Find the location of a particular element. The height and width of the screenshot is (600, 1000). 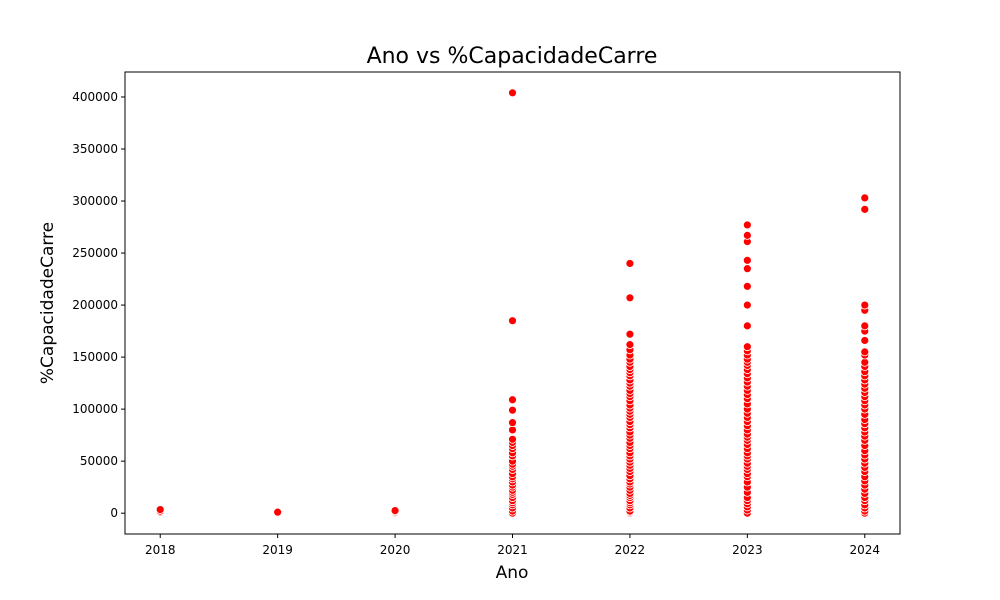

y-tick-label: 400000 is located at coordinates (95, 97).